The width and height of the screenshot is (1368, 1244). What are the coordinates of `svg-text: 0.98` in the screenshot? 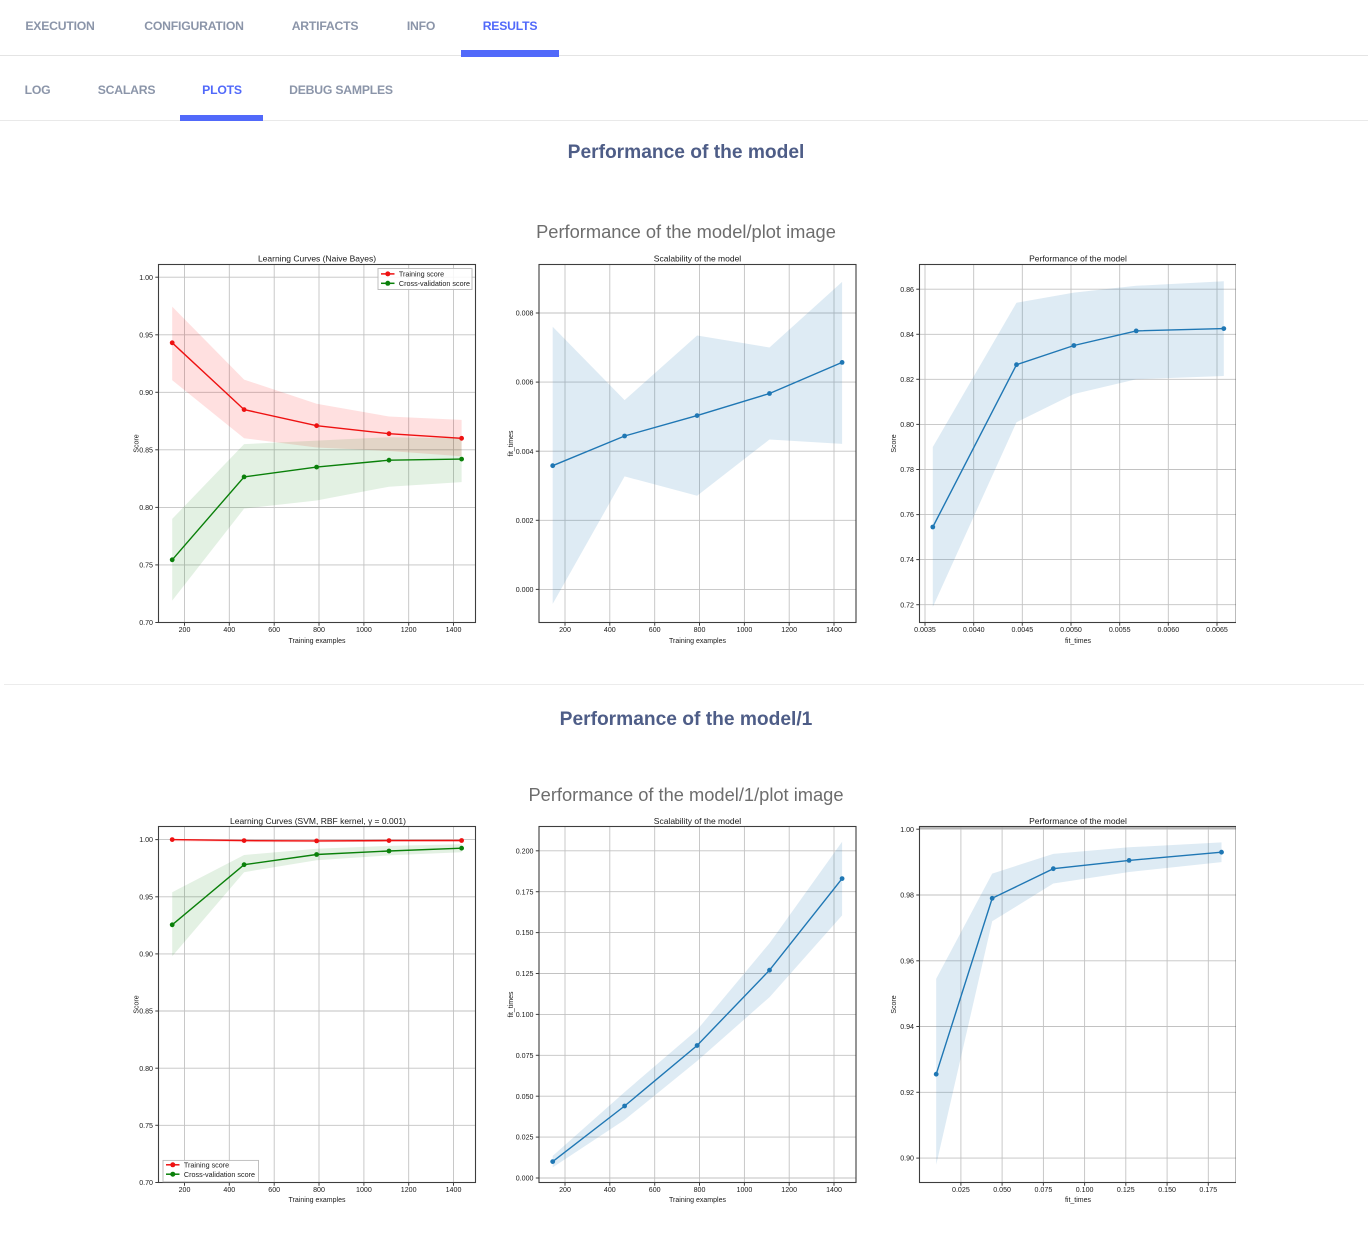 It's located at (907, 896).